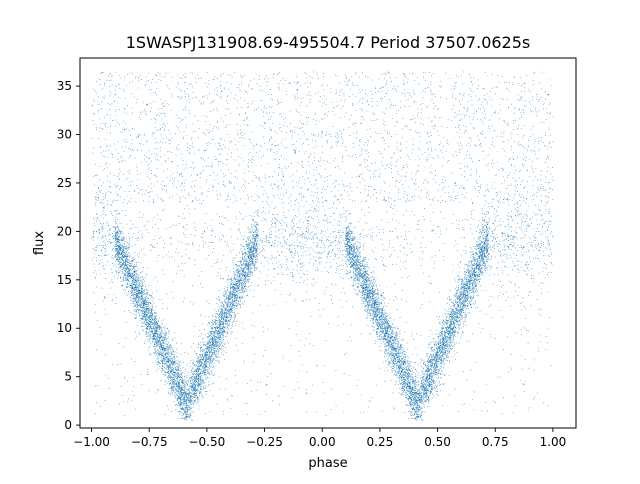 This screenshot has height=484, width=640. Describe the element at coordinates (322, 442) in the screenshot. I see `x-tick-label: 0.00` at that location.